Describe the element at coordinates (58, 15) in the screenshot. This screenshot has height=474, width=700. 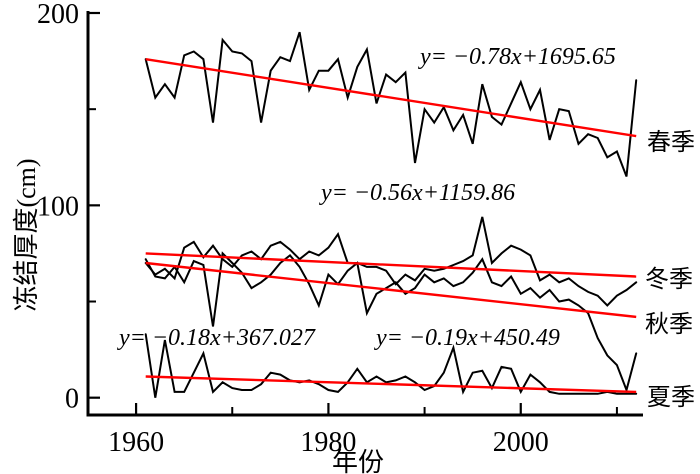
I see `y-tick-label: 200` at that location.